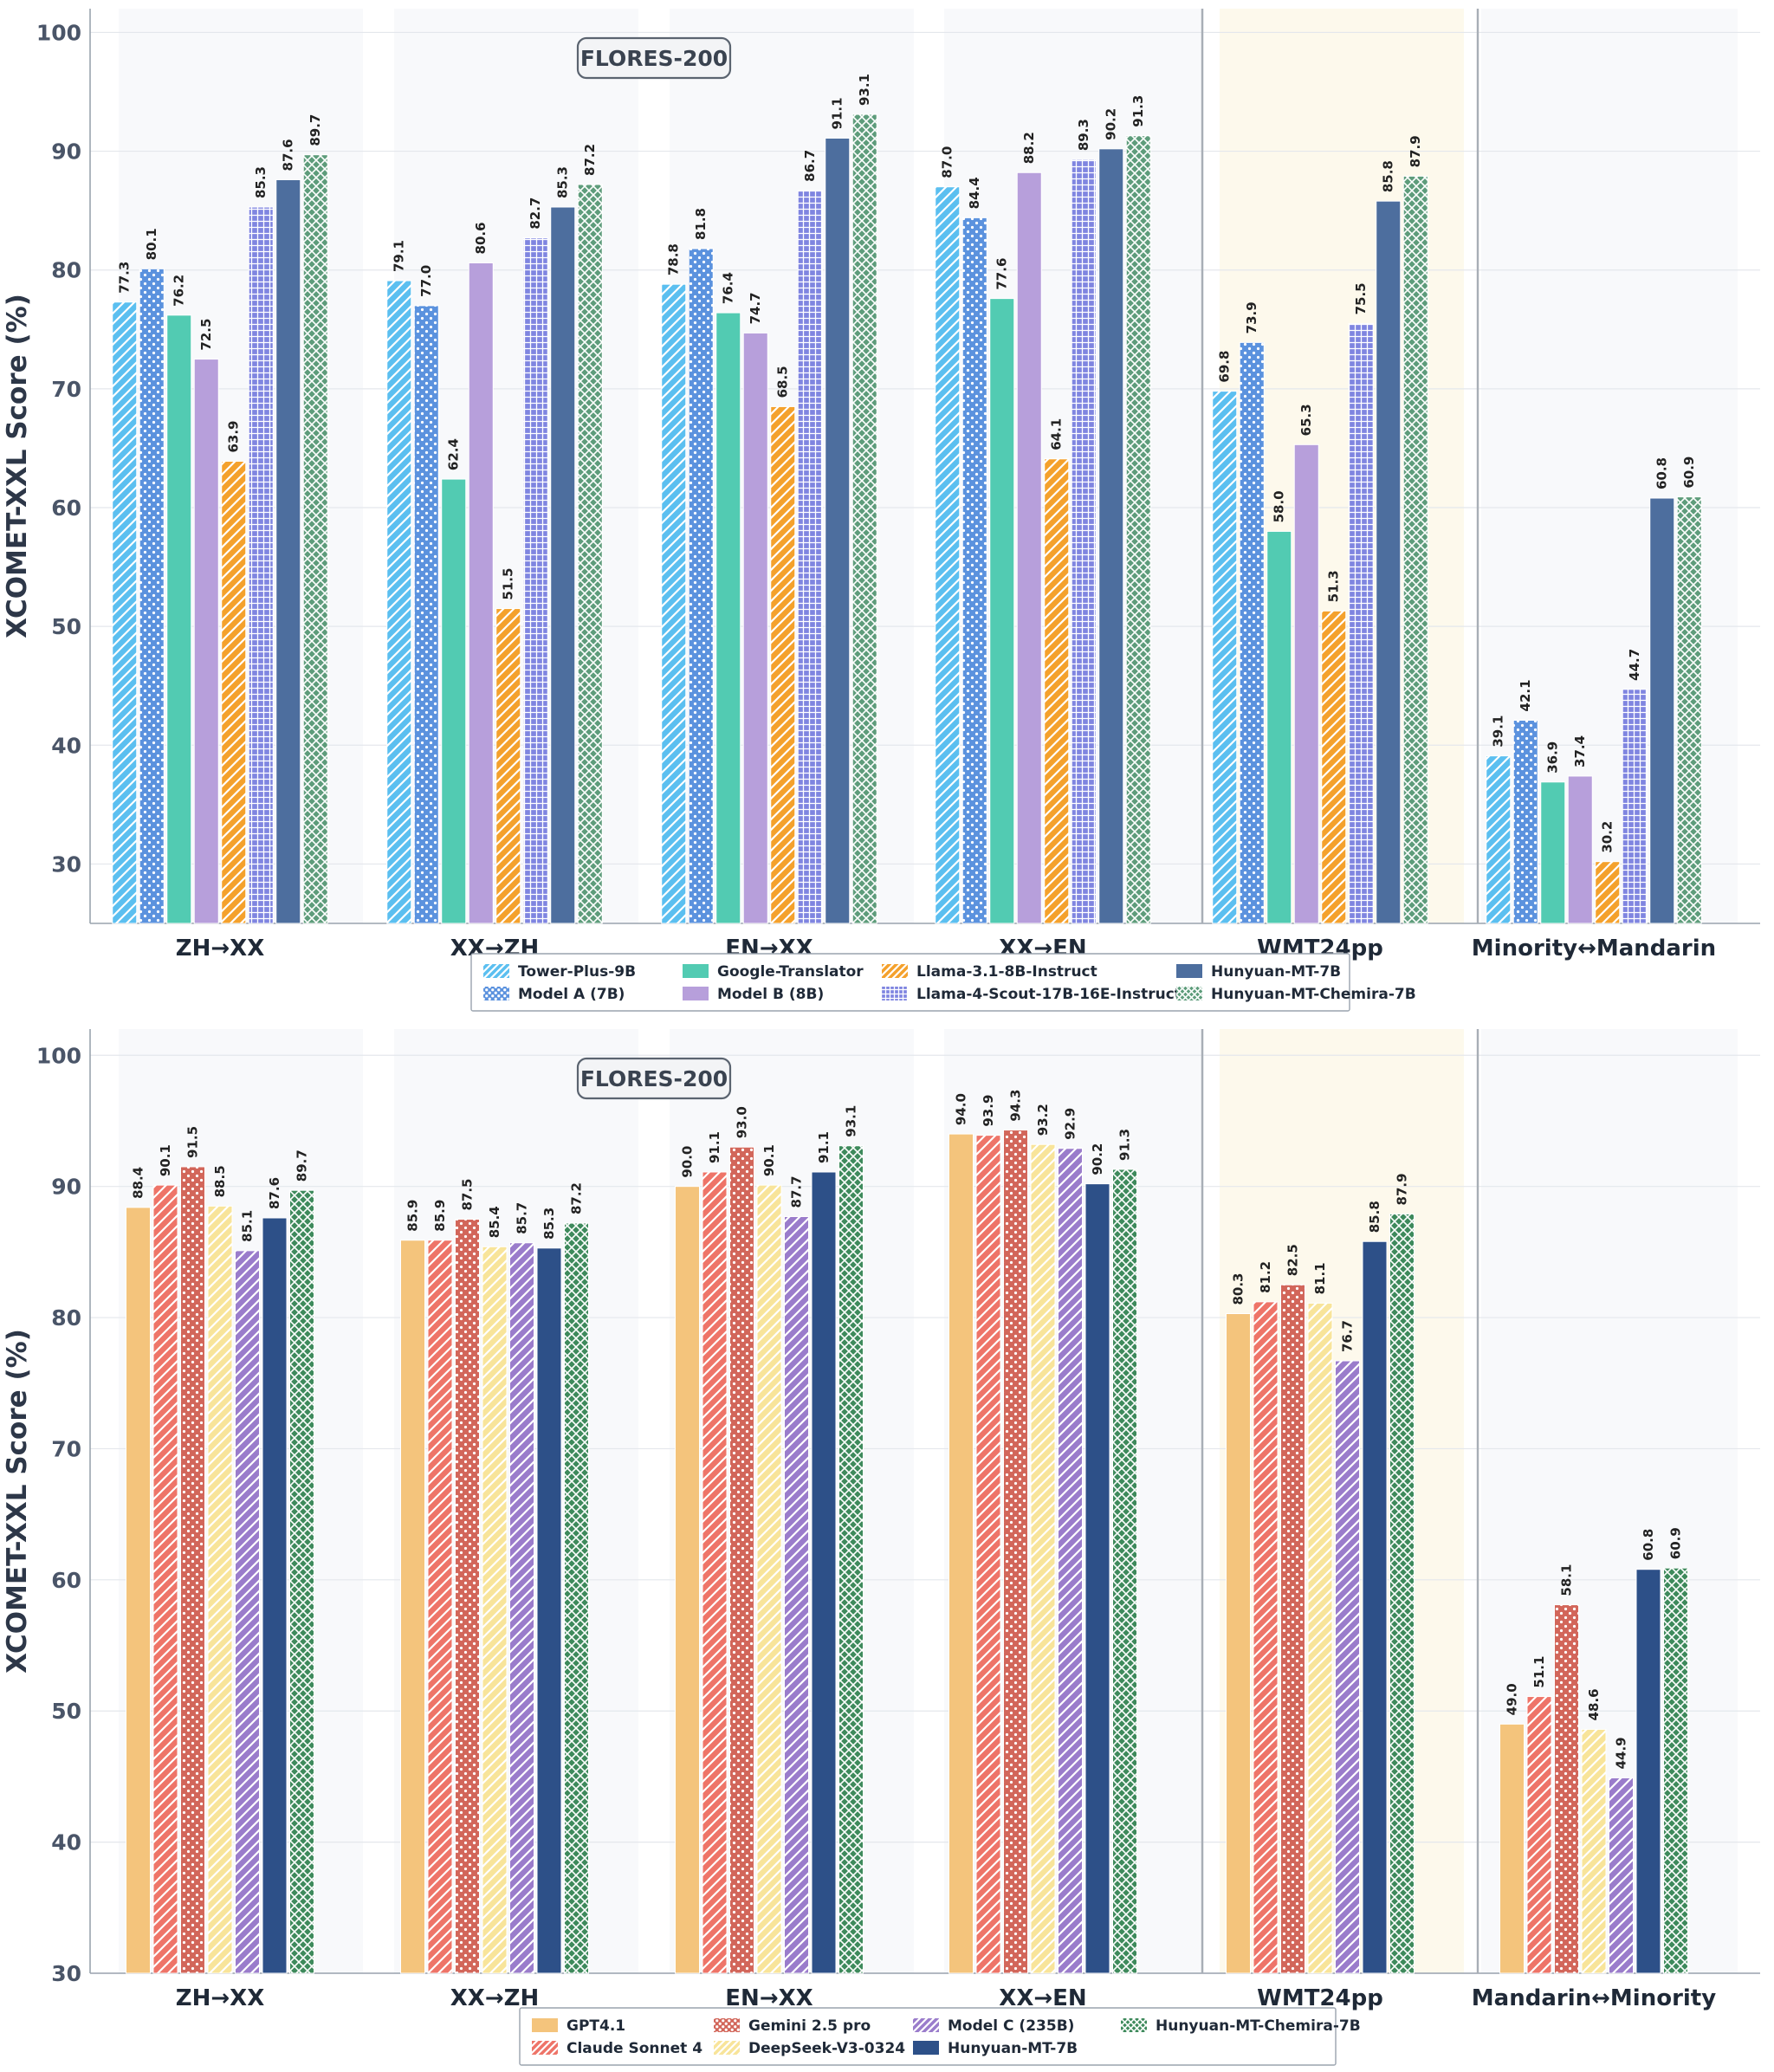  I want to click on data-label: 77.3, so click(125, 278).